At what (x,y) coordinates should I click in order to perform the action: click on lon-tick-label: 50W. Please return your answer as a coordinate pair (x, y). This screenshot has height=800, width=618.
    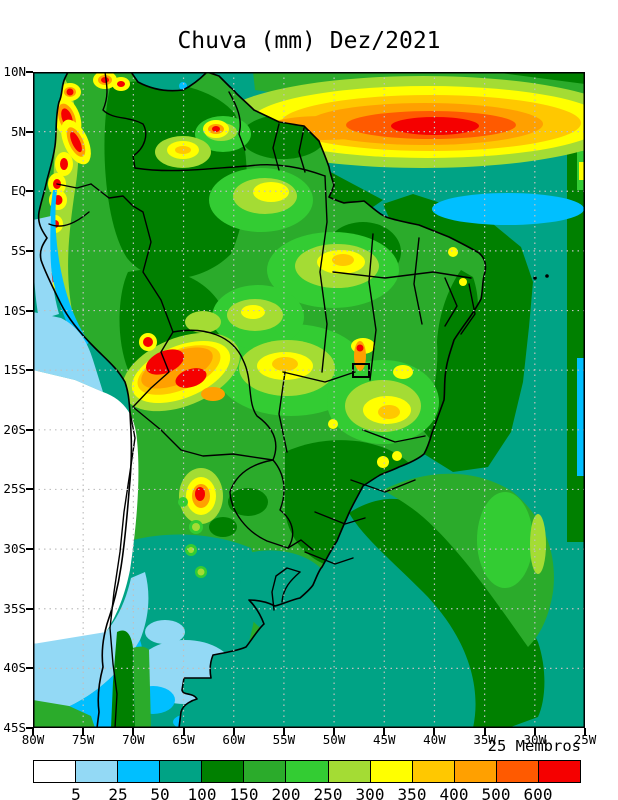
    Looking at the image, I should click on (334, 739).